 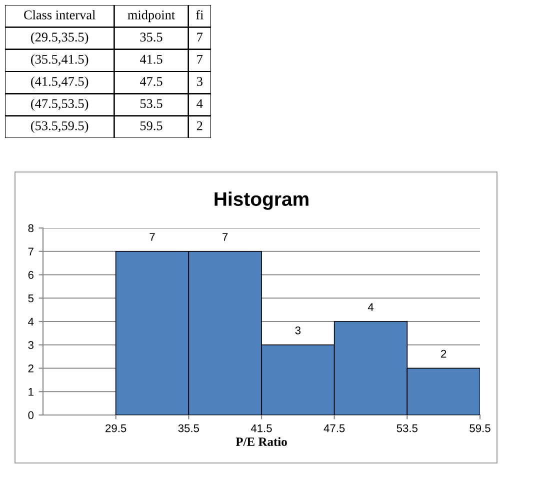 I want to click on text: 2, so click(x=199, y=125).